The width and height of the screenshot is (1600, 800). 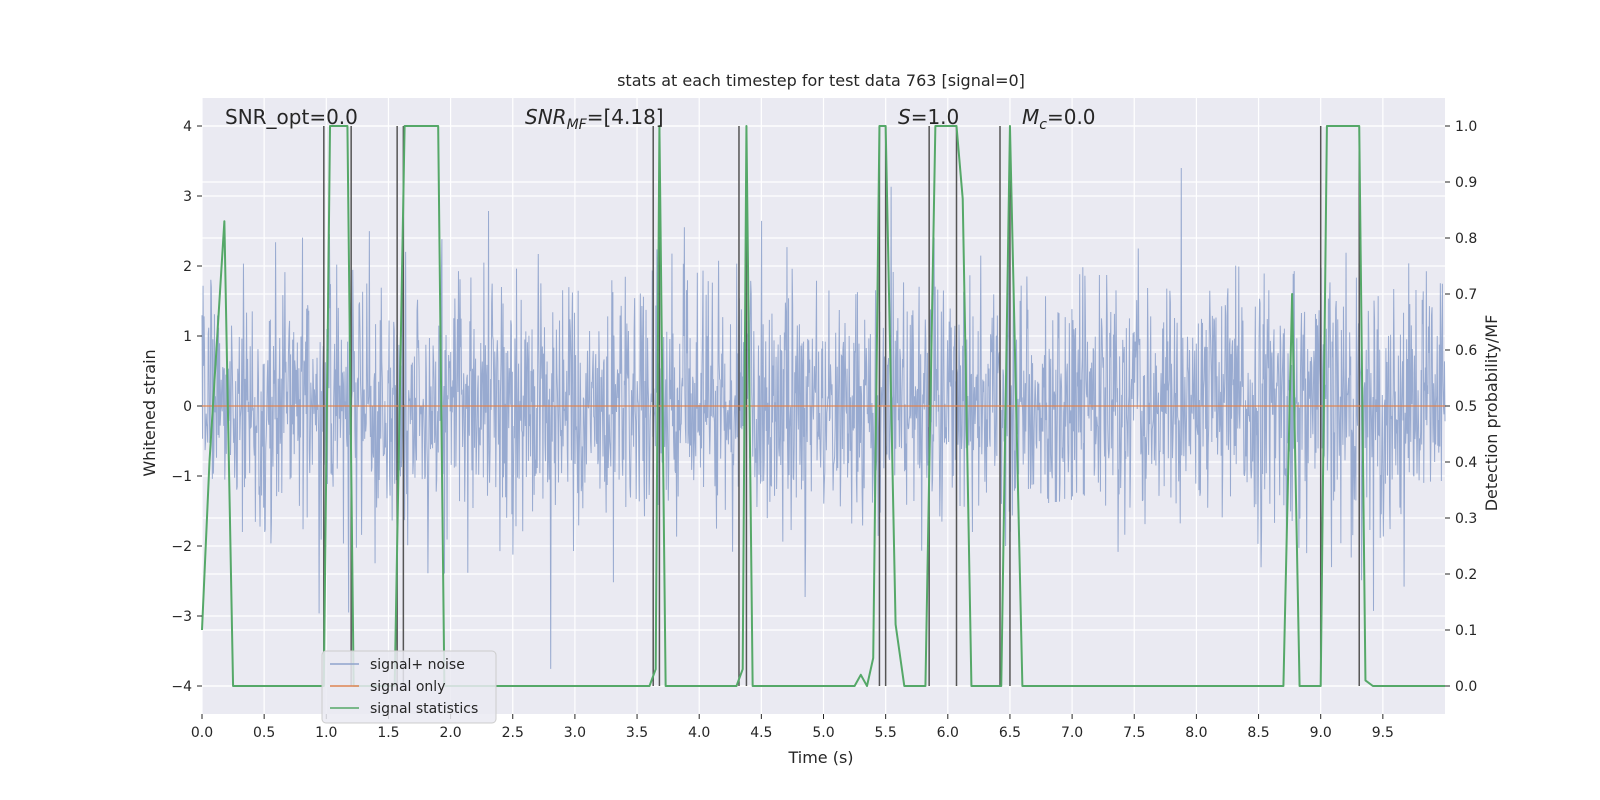 I want to click on legend-label-signal-only: signal only, so click(x=407, y=687).